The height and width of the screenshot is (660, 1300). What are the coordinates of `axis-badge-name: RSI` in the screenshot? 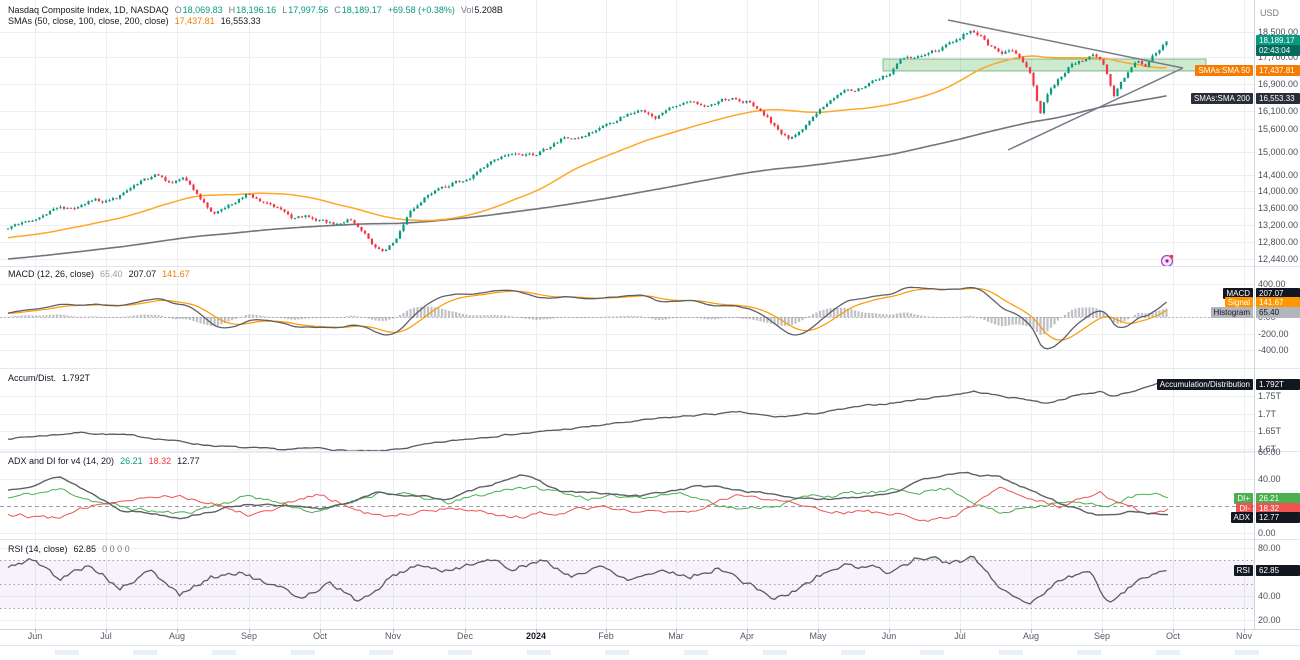 It's located at (1243, 570).